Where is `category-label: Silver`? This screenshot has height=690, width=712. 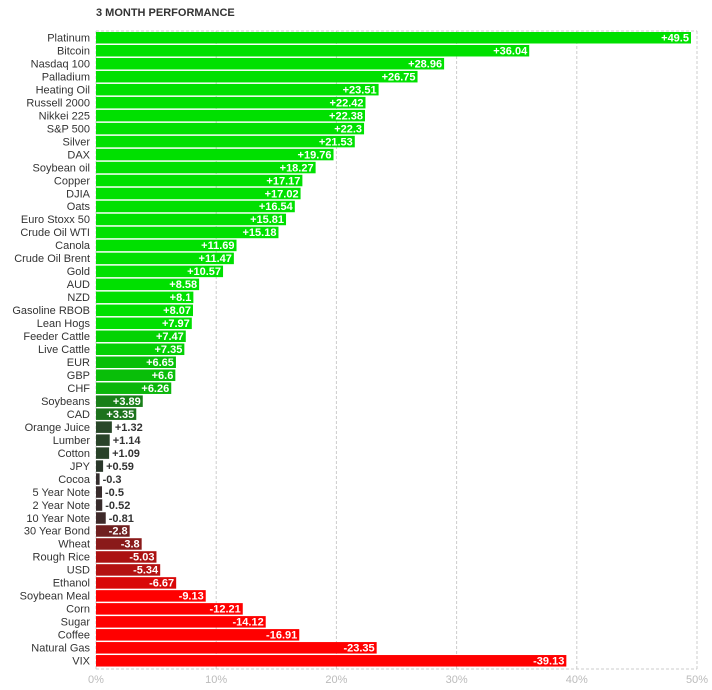 category-label: Silver is located at coordinates (76, 142).